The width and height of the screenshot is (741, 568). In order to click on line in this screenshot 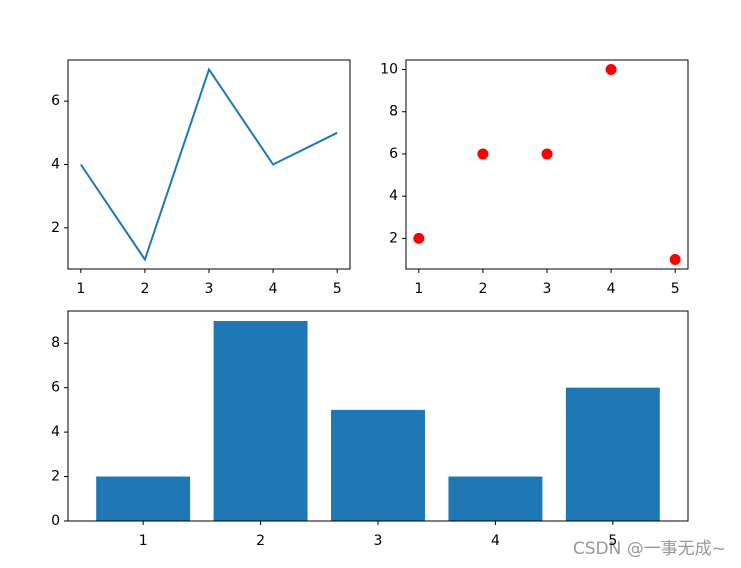, I will do `click(208, 164)`.